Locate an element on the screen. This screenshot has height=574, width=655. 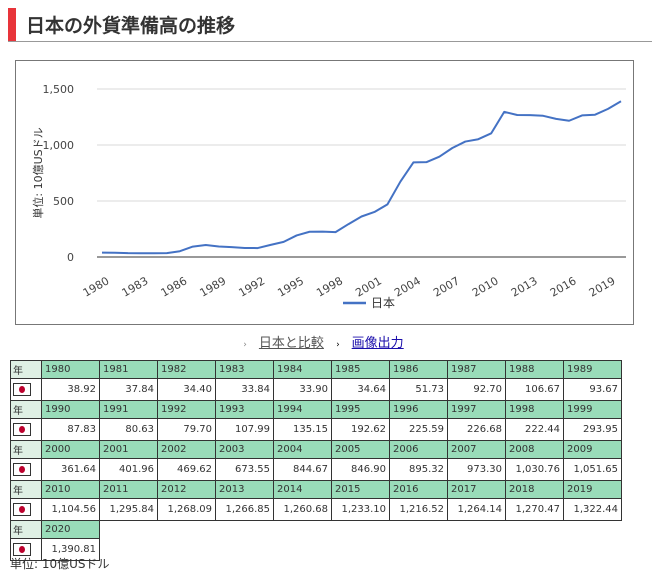
year-cell: 2013 is located at coordinates (244, 489).